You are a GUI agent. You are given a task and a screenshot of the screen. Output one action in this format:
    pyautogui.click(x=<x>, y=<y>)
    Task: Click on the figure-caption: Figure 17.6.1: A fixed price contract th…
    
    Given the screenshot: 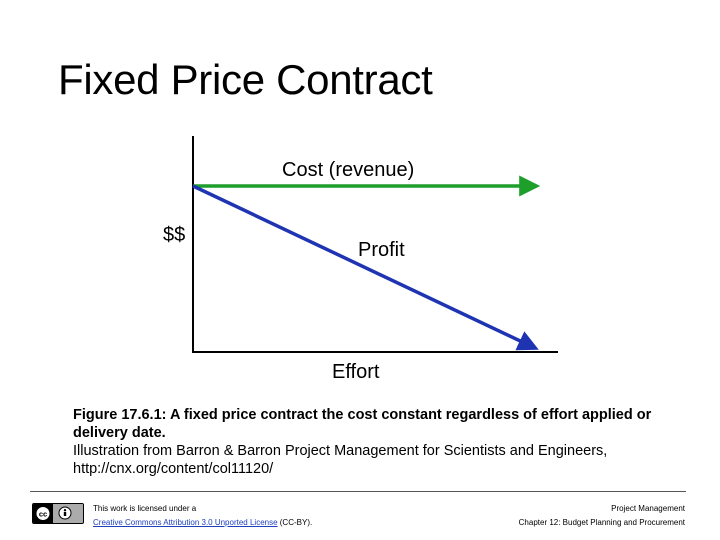 What is the action you would take?
    pyautogui.click(x=373, y=442)
    